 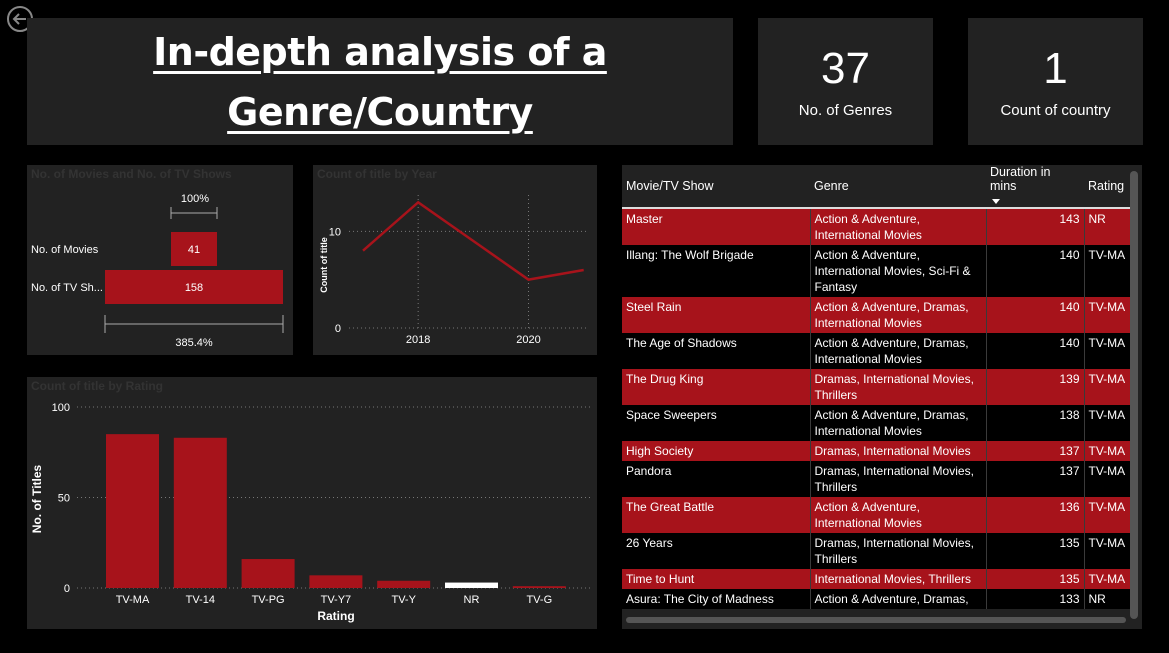 What do you see at coordinates (418, 340) in the screenshot?
I see `x-tick-label: 2018` at bounding box center [418, 340].